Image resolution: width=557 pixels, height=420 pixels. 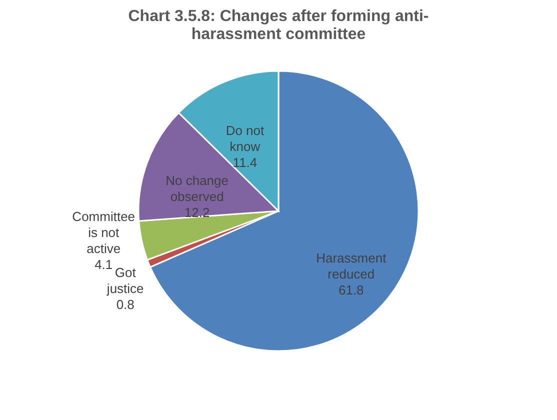 What do you see at coordinates (103, 264) in the screenshot?
I see `data-label: 4.1` at bounding box center [103, 264].